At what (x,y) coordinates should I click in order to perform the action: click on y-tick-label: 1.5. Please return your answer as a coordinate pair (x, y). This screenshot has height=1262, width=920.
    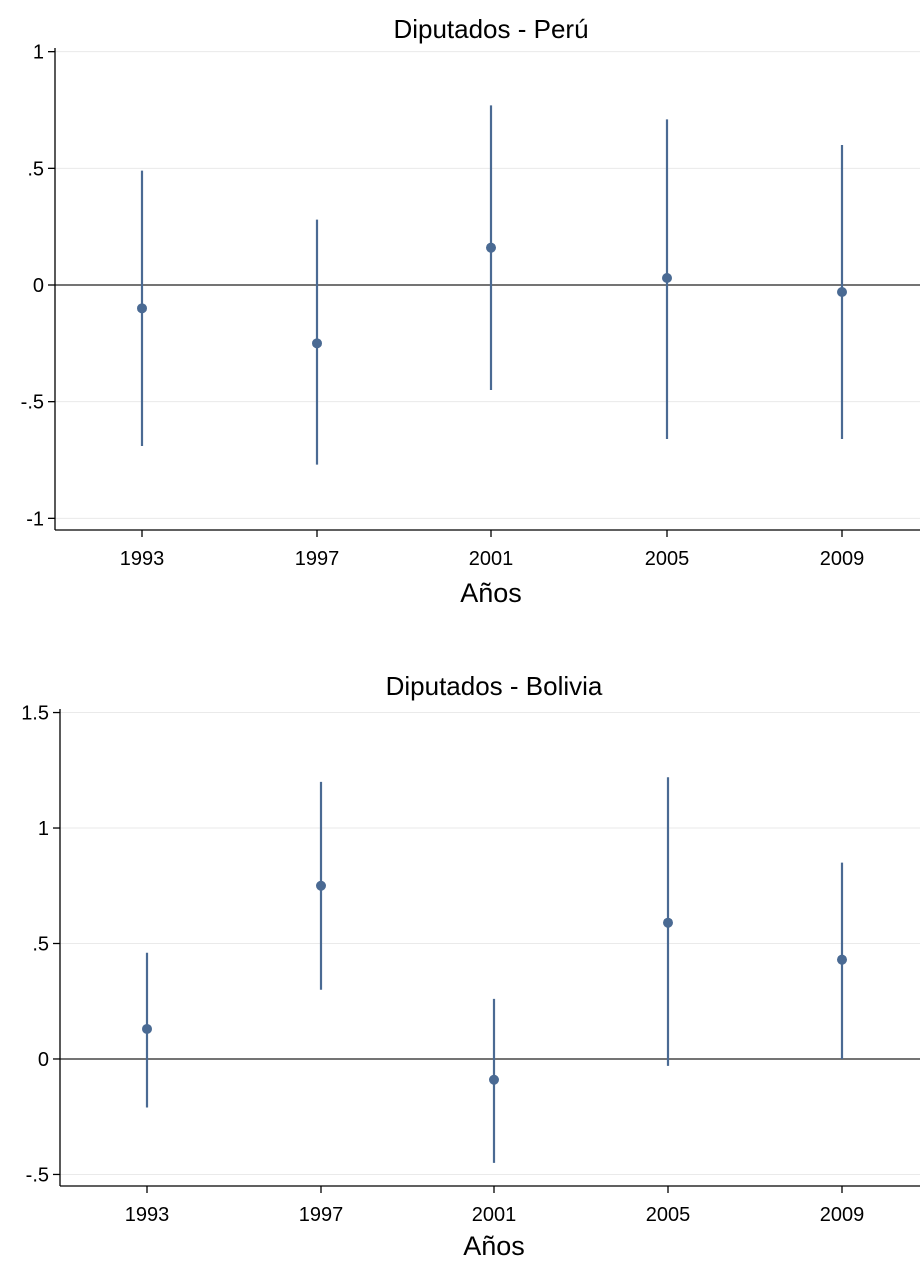
    Looking at the image, I should click on (35, 714).